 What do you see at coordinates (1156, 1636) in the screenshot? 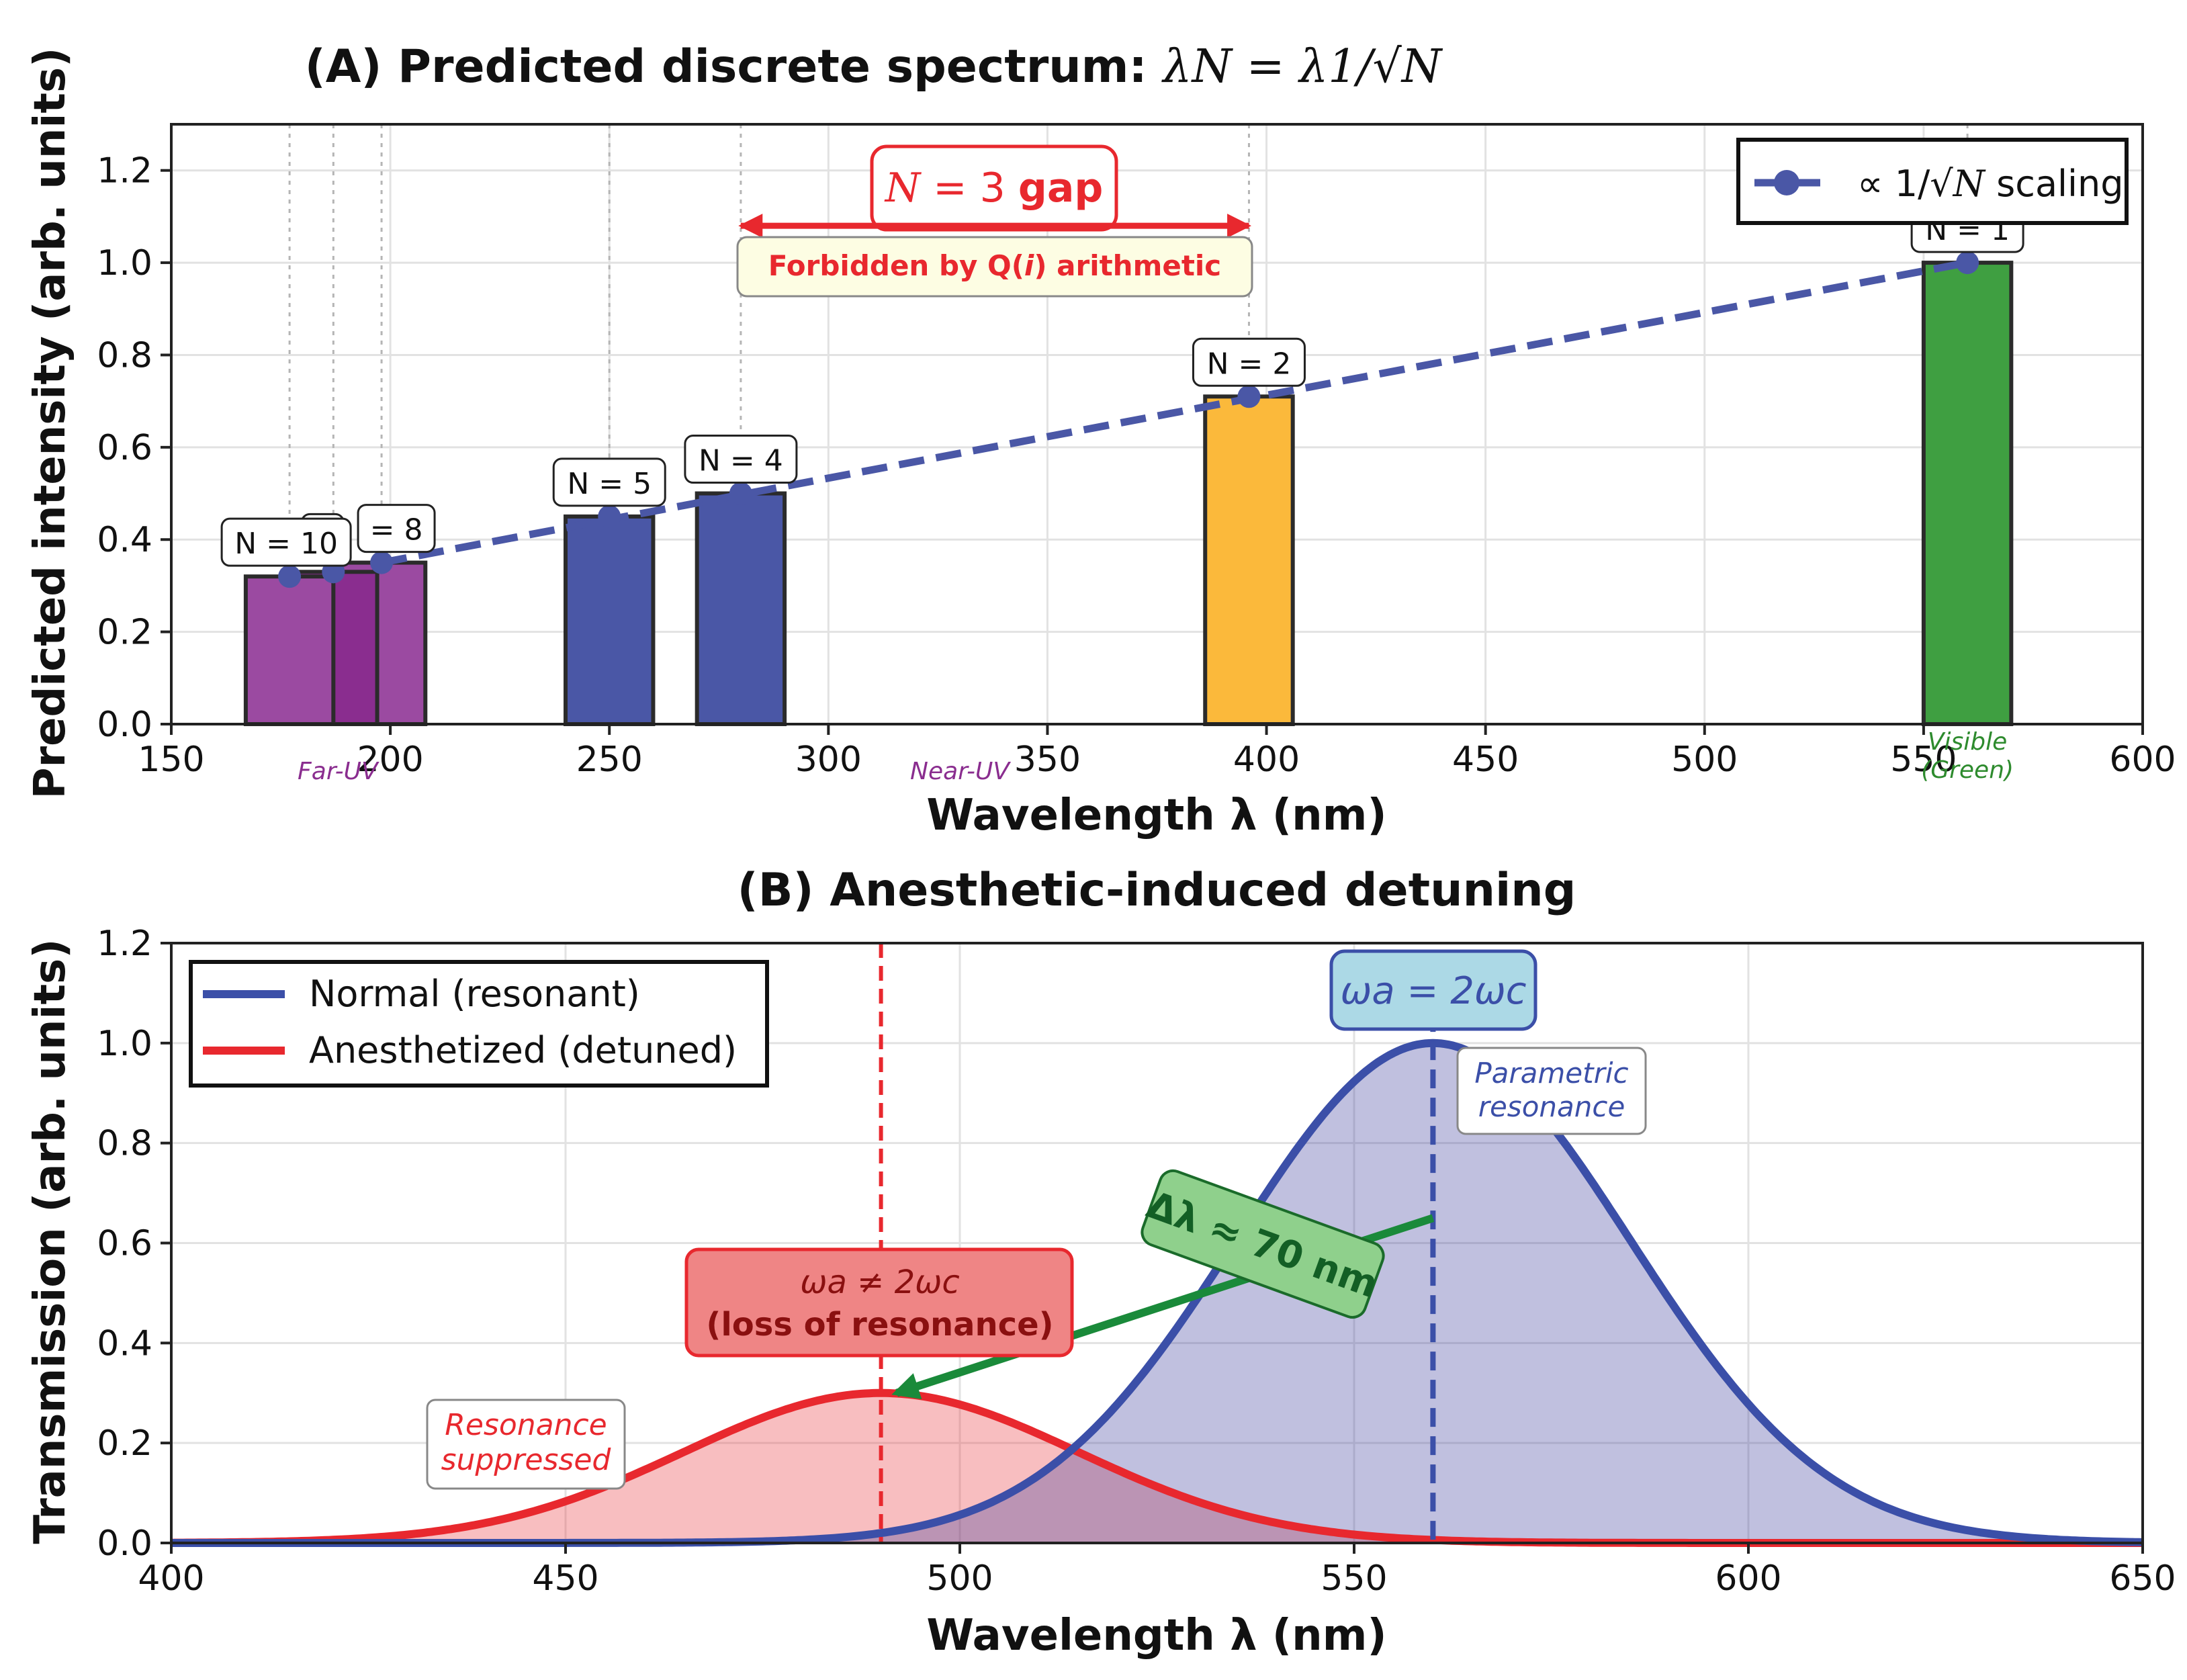
I see `panel-b-x-label: Wavelength λ (nm)` at bounding box center [1156, 1636].